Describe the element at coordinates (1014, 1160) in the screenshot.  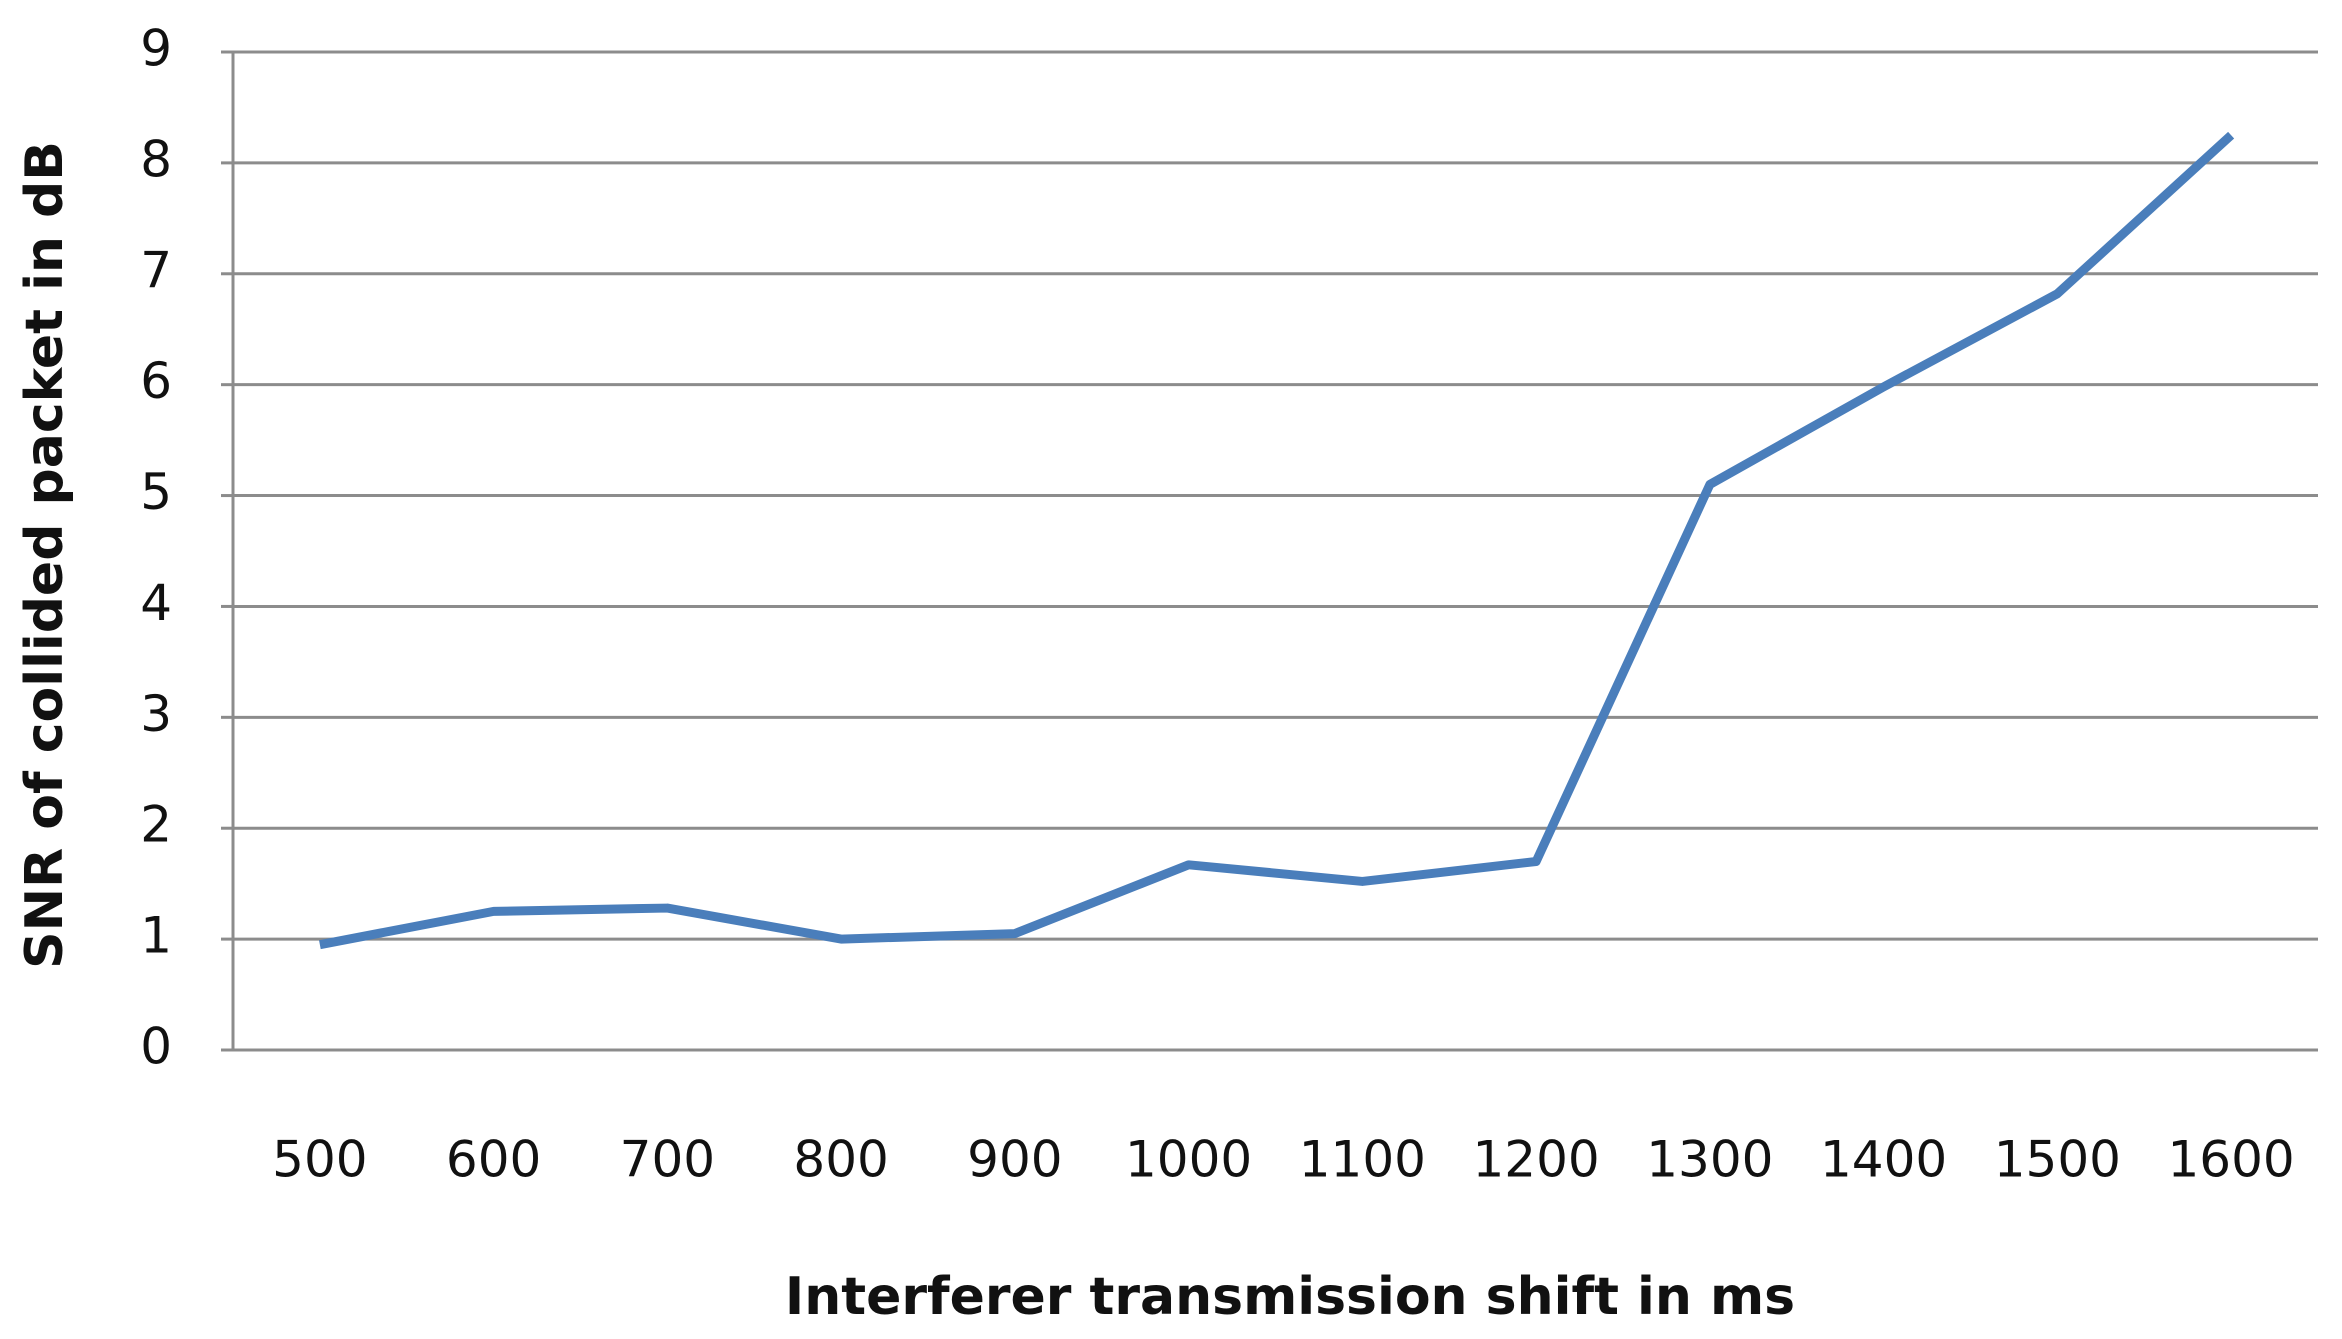
I see `x-tick-label: 900` at that location.